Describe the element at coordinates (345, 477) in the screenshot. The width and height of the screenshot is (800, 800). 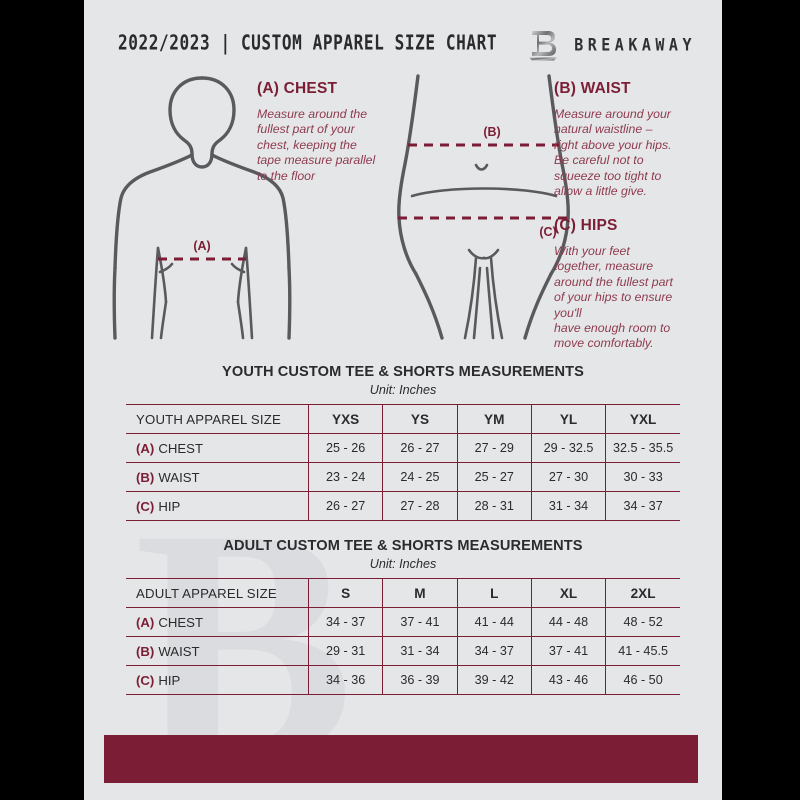
I see `youth-cell: 23 - 24` at that location.